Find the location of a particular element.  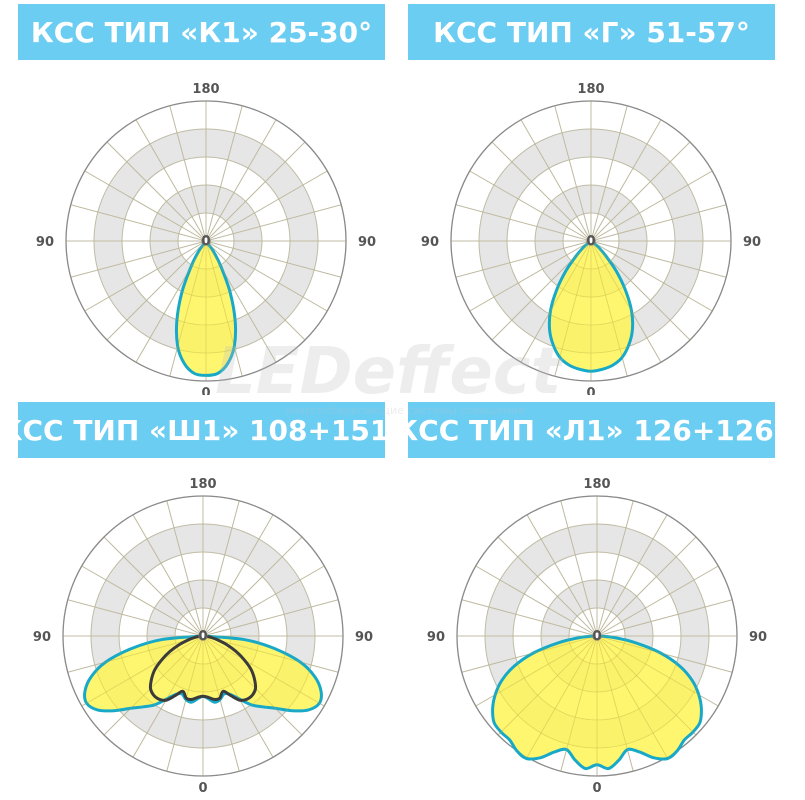

tick-label-right: 90 is located at coordinates (752, 242).